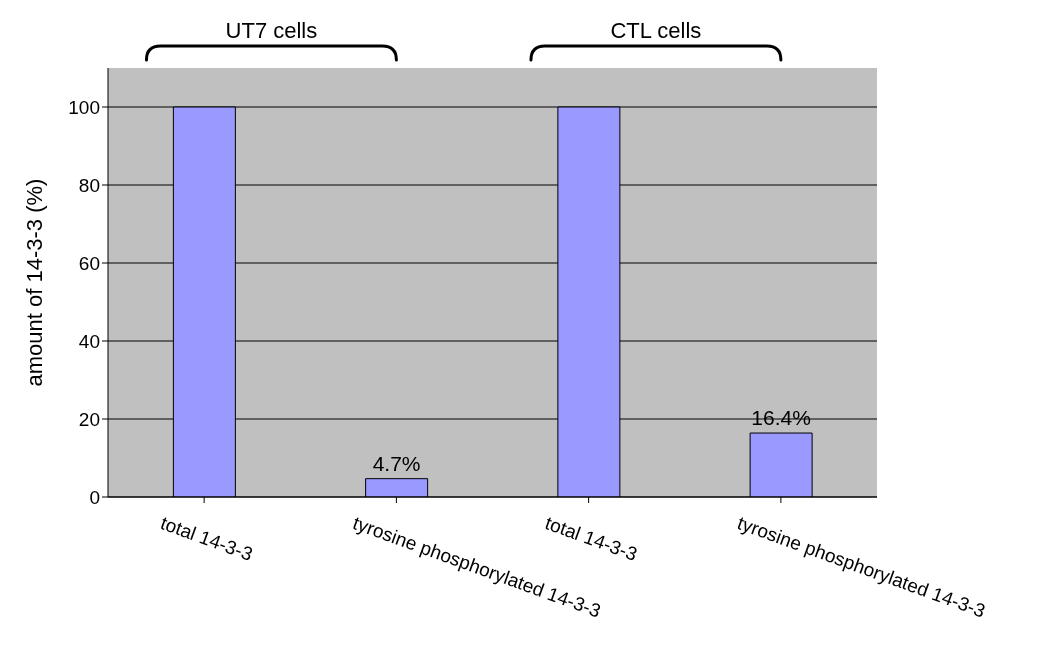 This screenshot has width=1041, height=668. Describe the element at coordinates (84, 107) in the screenshot. I see `y-tick-label: 100` at that location.